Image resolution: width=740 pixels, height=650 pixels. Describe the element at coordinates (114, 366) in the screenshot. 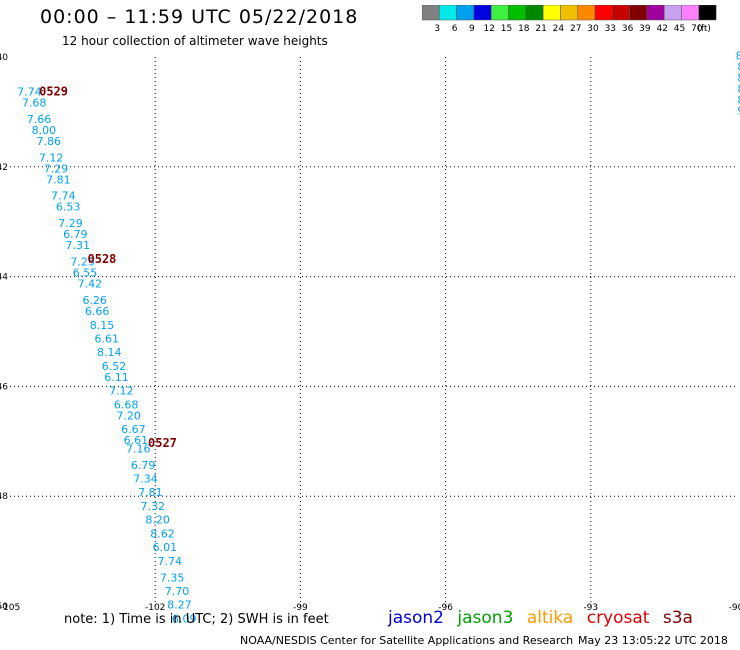

I see `swh-value-label: 6.52` at that location.